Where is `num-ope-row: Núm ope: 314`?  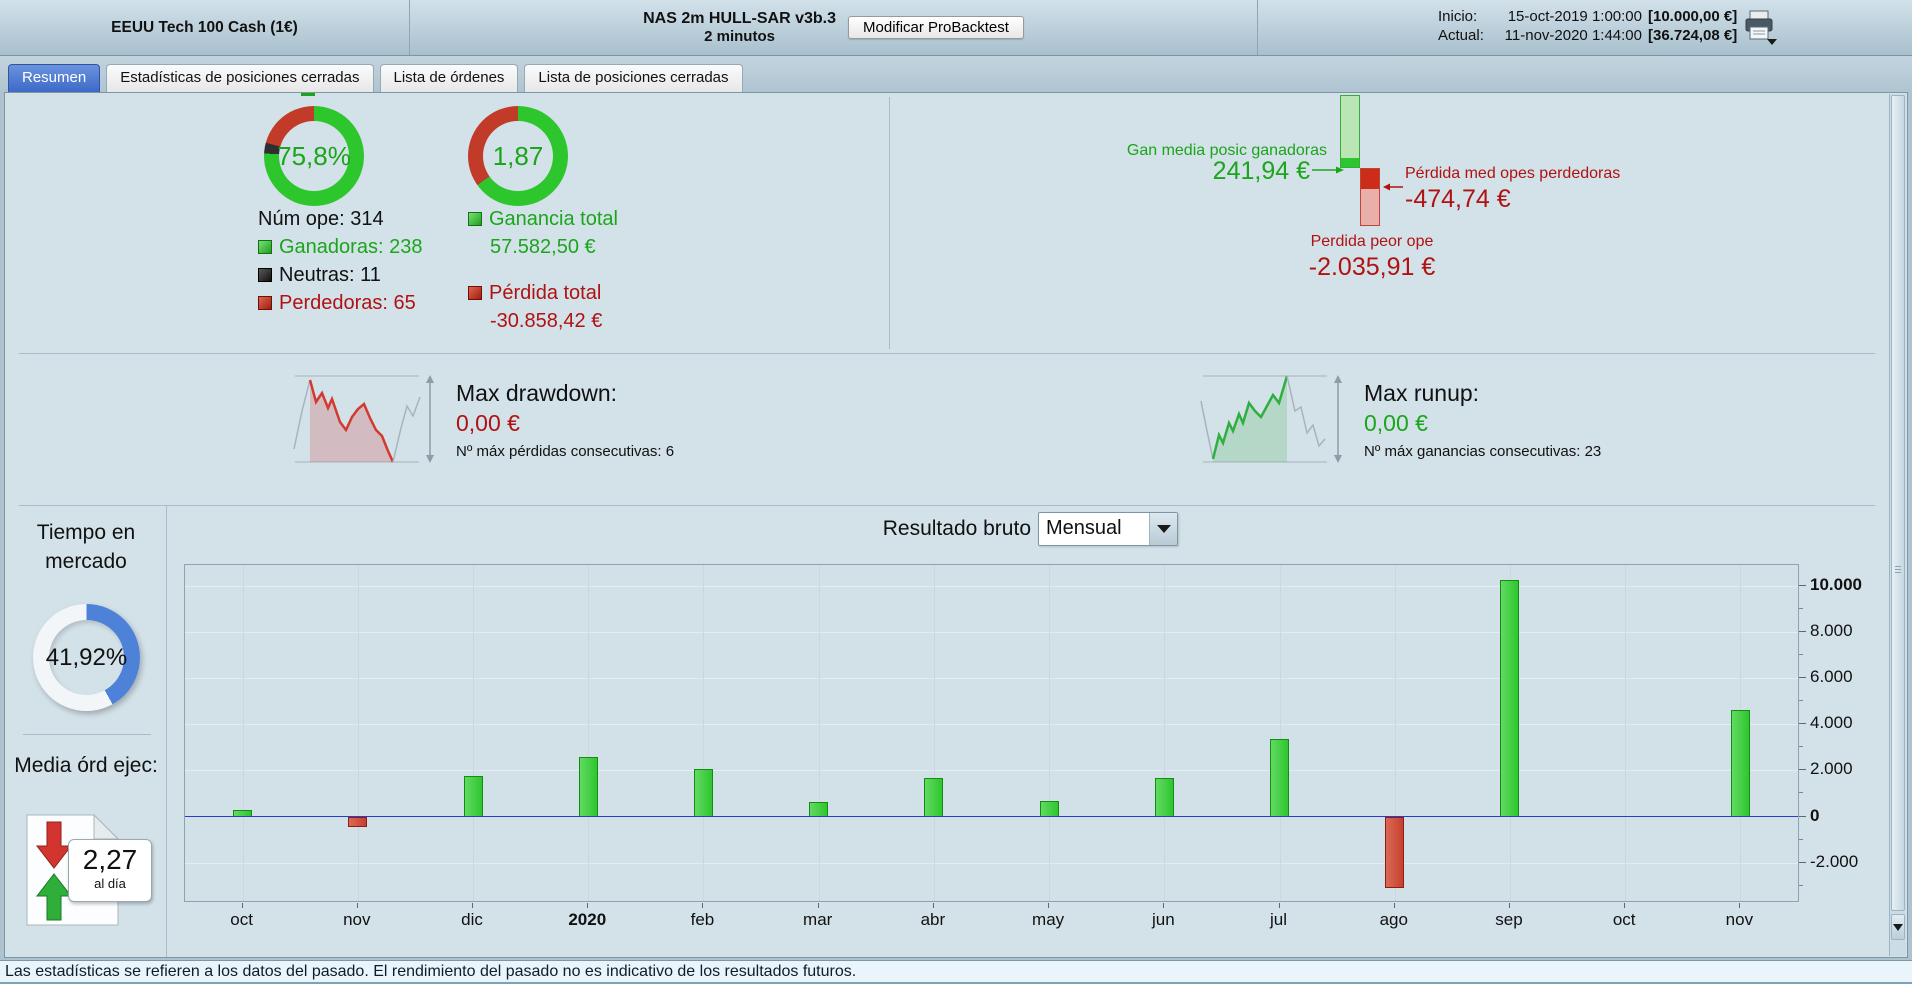
num-ope-row: Núm ope: 314 is located at coordinates (340, 219).